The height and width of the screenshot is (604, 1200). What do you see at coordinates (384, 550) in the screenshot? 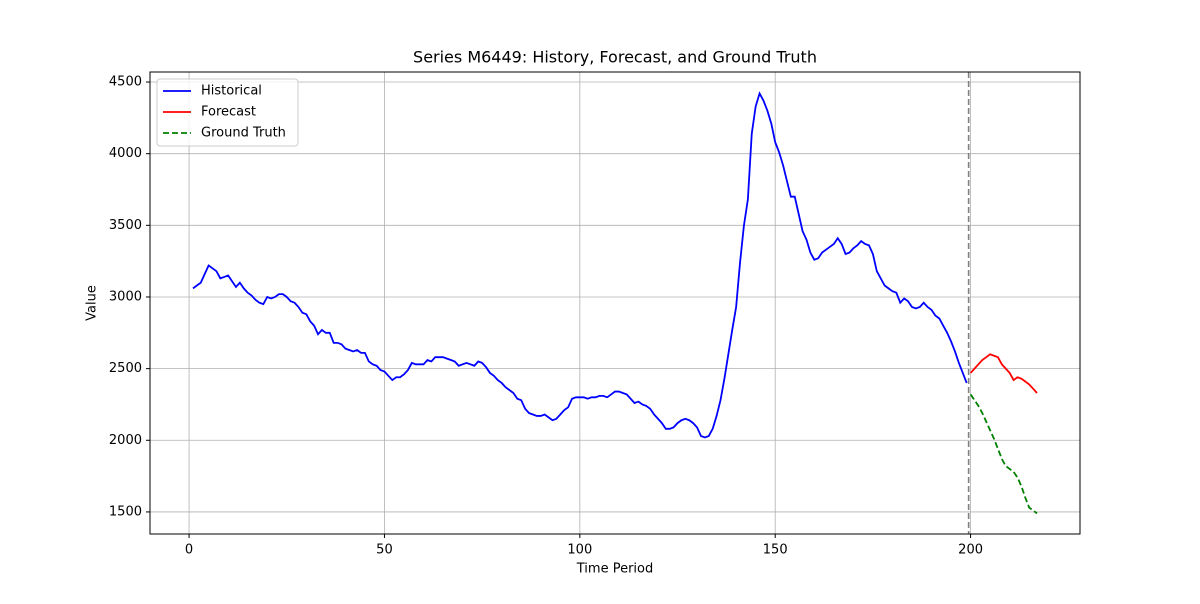
I see `x-tick-label: 50` at bounding box center [384, 550].